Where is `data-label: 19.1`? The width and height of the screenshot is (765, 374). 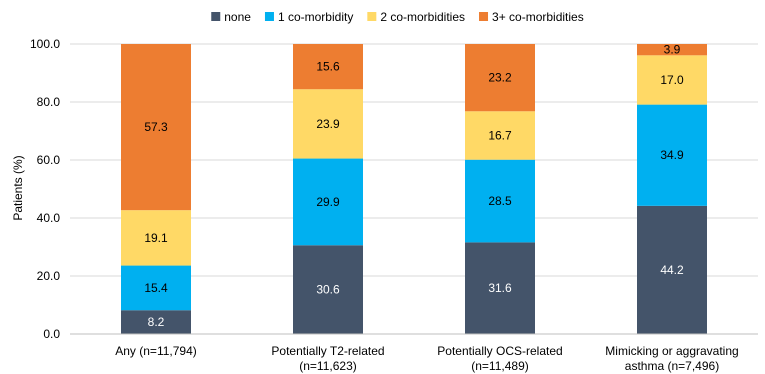
data-label: 19.1 is located at coordinates (156, 238).